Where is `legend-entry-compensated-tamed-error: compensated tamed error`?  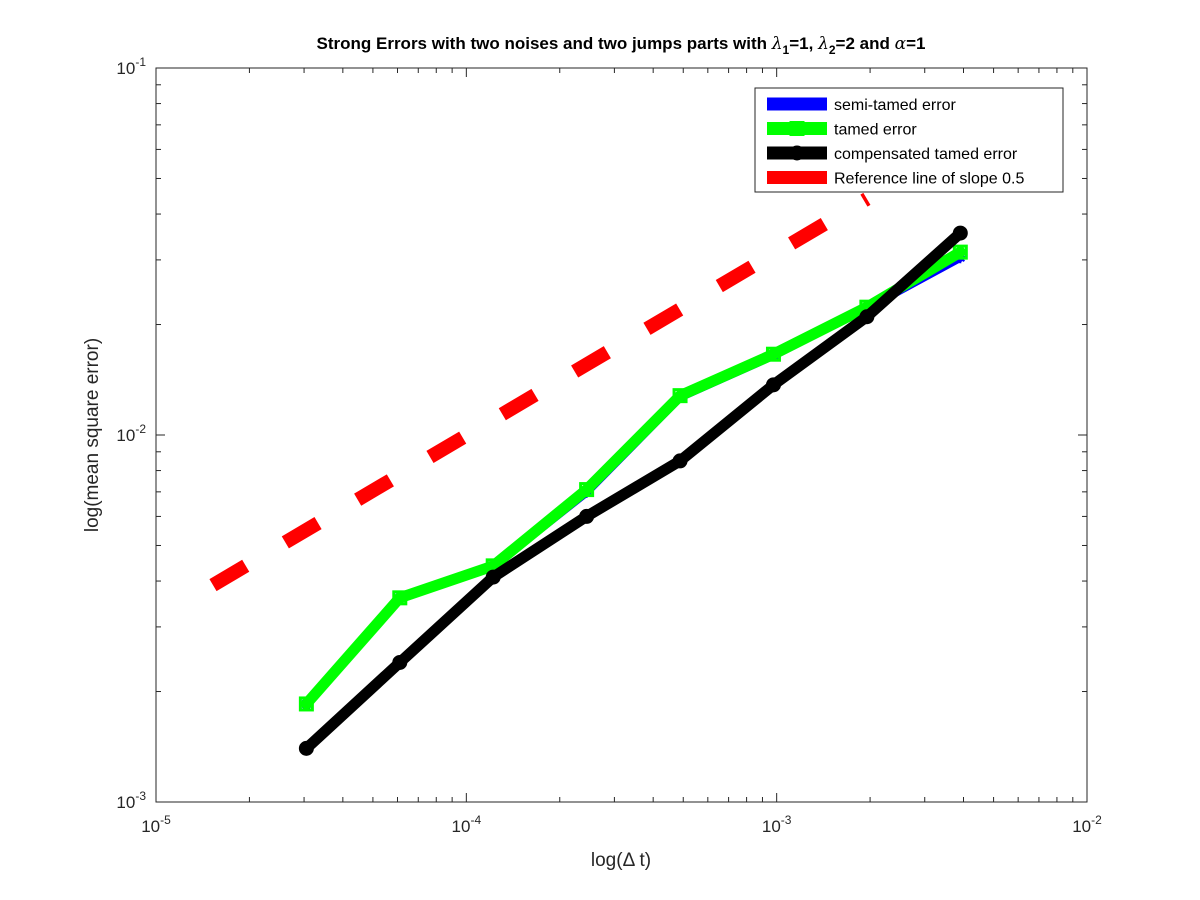 legend-entry-compensated-tamed-error: compensated tamed error is located at coordinates (892, 154).